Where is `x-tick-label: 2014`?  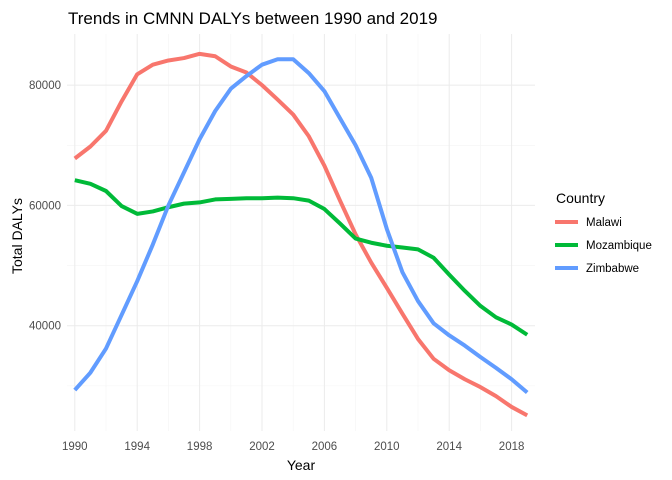
x-tick-label: 2014 is located at coordinates (449, 447).